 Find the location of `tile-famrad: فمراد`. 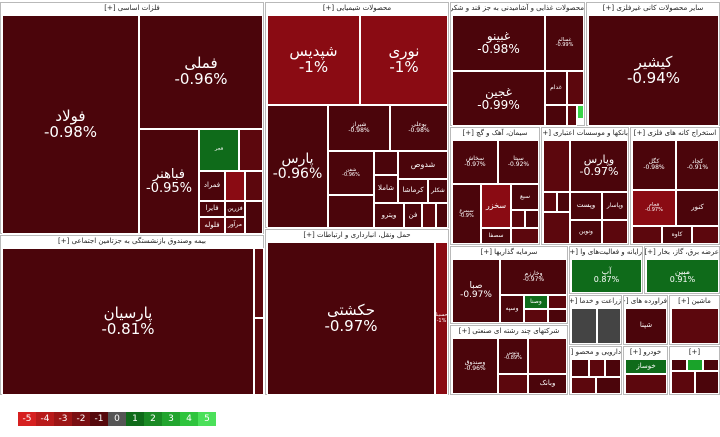

tile-famrad: فمراد is located at coordinates (212, 186).